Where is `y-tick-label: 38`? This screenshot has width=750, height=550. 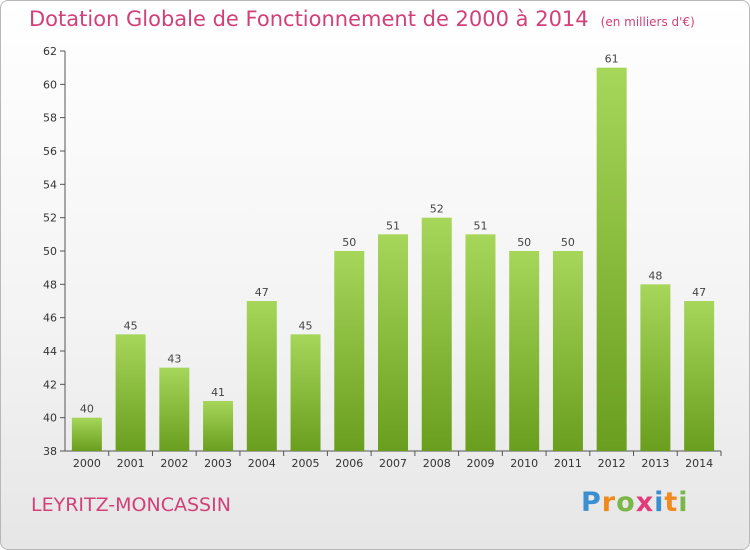 y-tick-label: 38 is located at coordinates (50, 451).